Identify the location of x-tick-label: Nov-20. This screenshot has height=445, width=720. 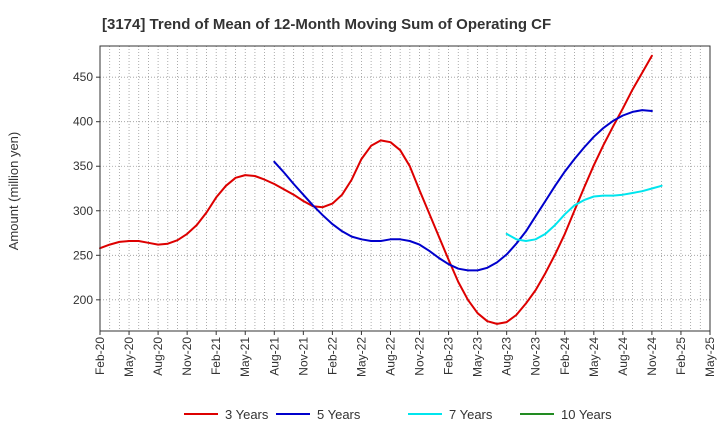
(187, 356).